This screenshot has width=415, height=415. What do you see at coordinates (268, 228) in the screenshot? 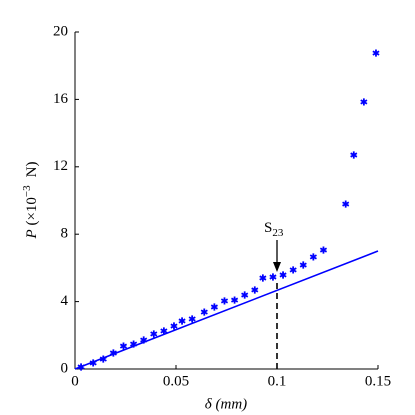
I see `annotation-text: S` at bounding box center [268, 228].